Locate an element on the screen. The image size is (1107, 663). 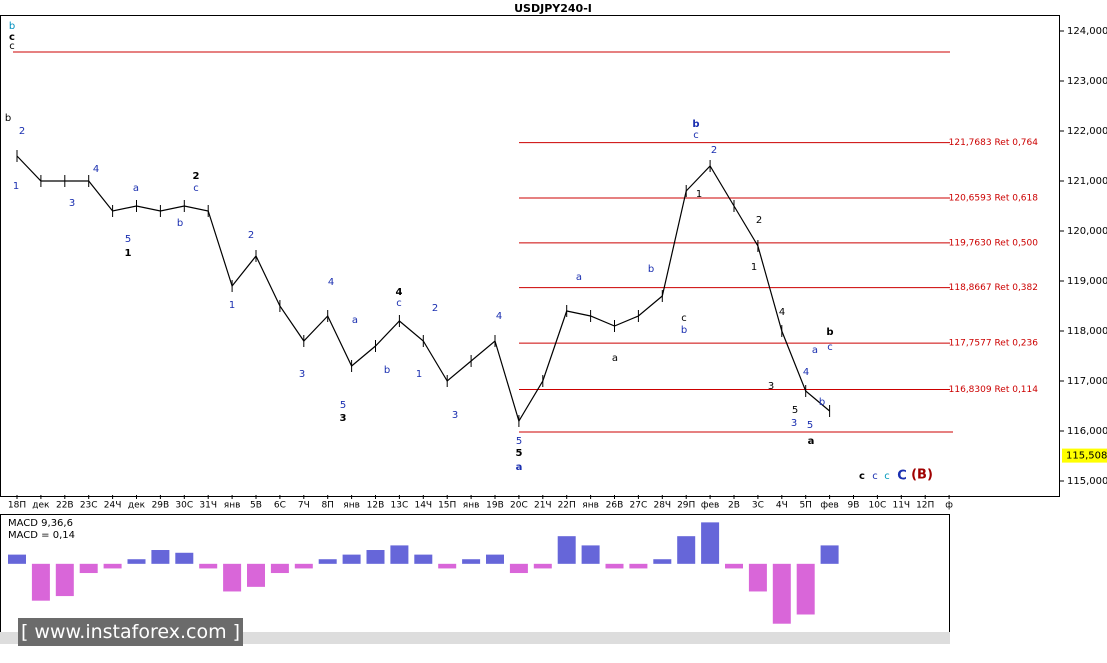
x-tick-label: 13С is located at coordinates (400, 506).